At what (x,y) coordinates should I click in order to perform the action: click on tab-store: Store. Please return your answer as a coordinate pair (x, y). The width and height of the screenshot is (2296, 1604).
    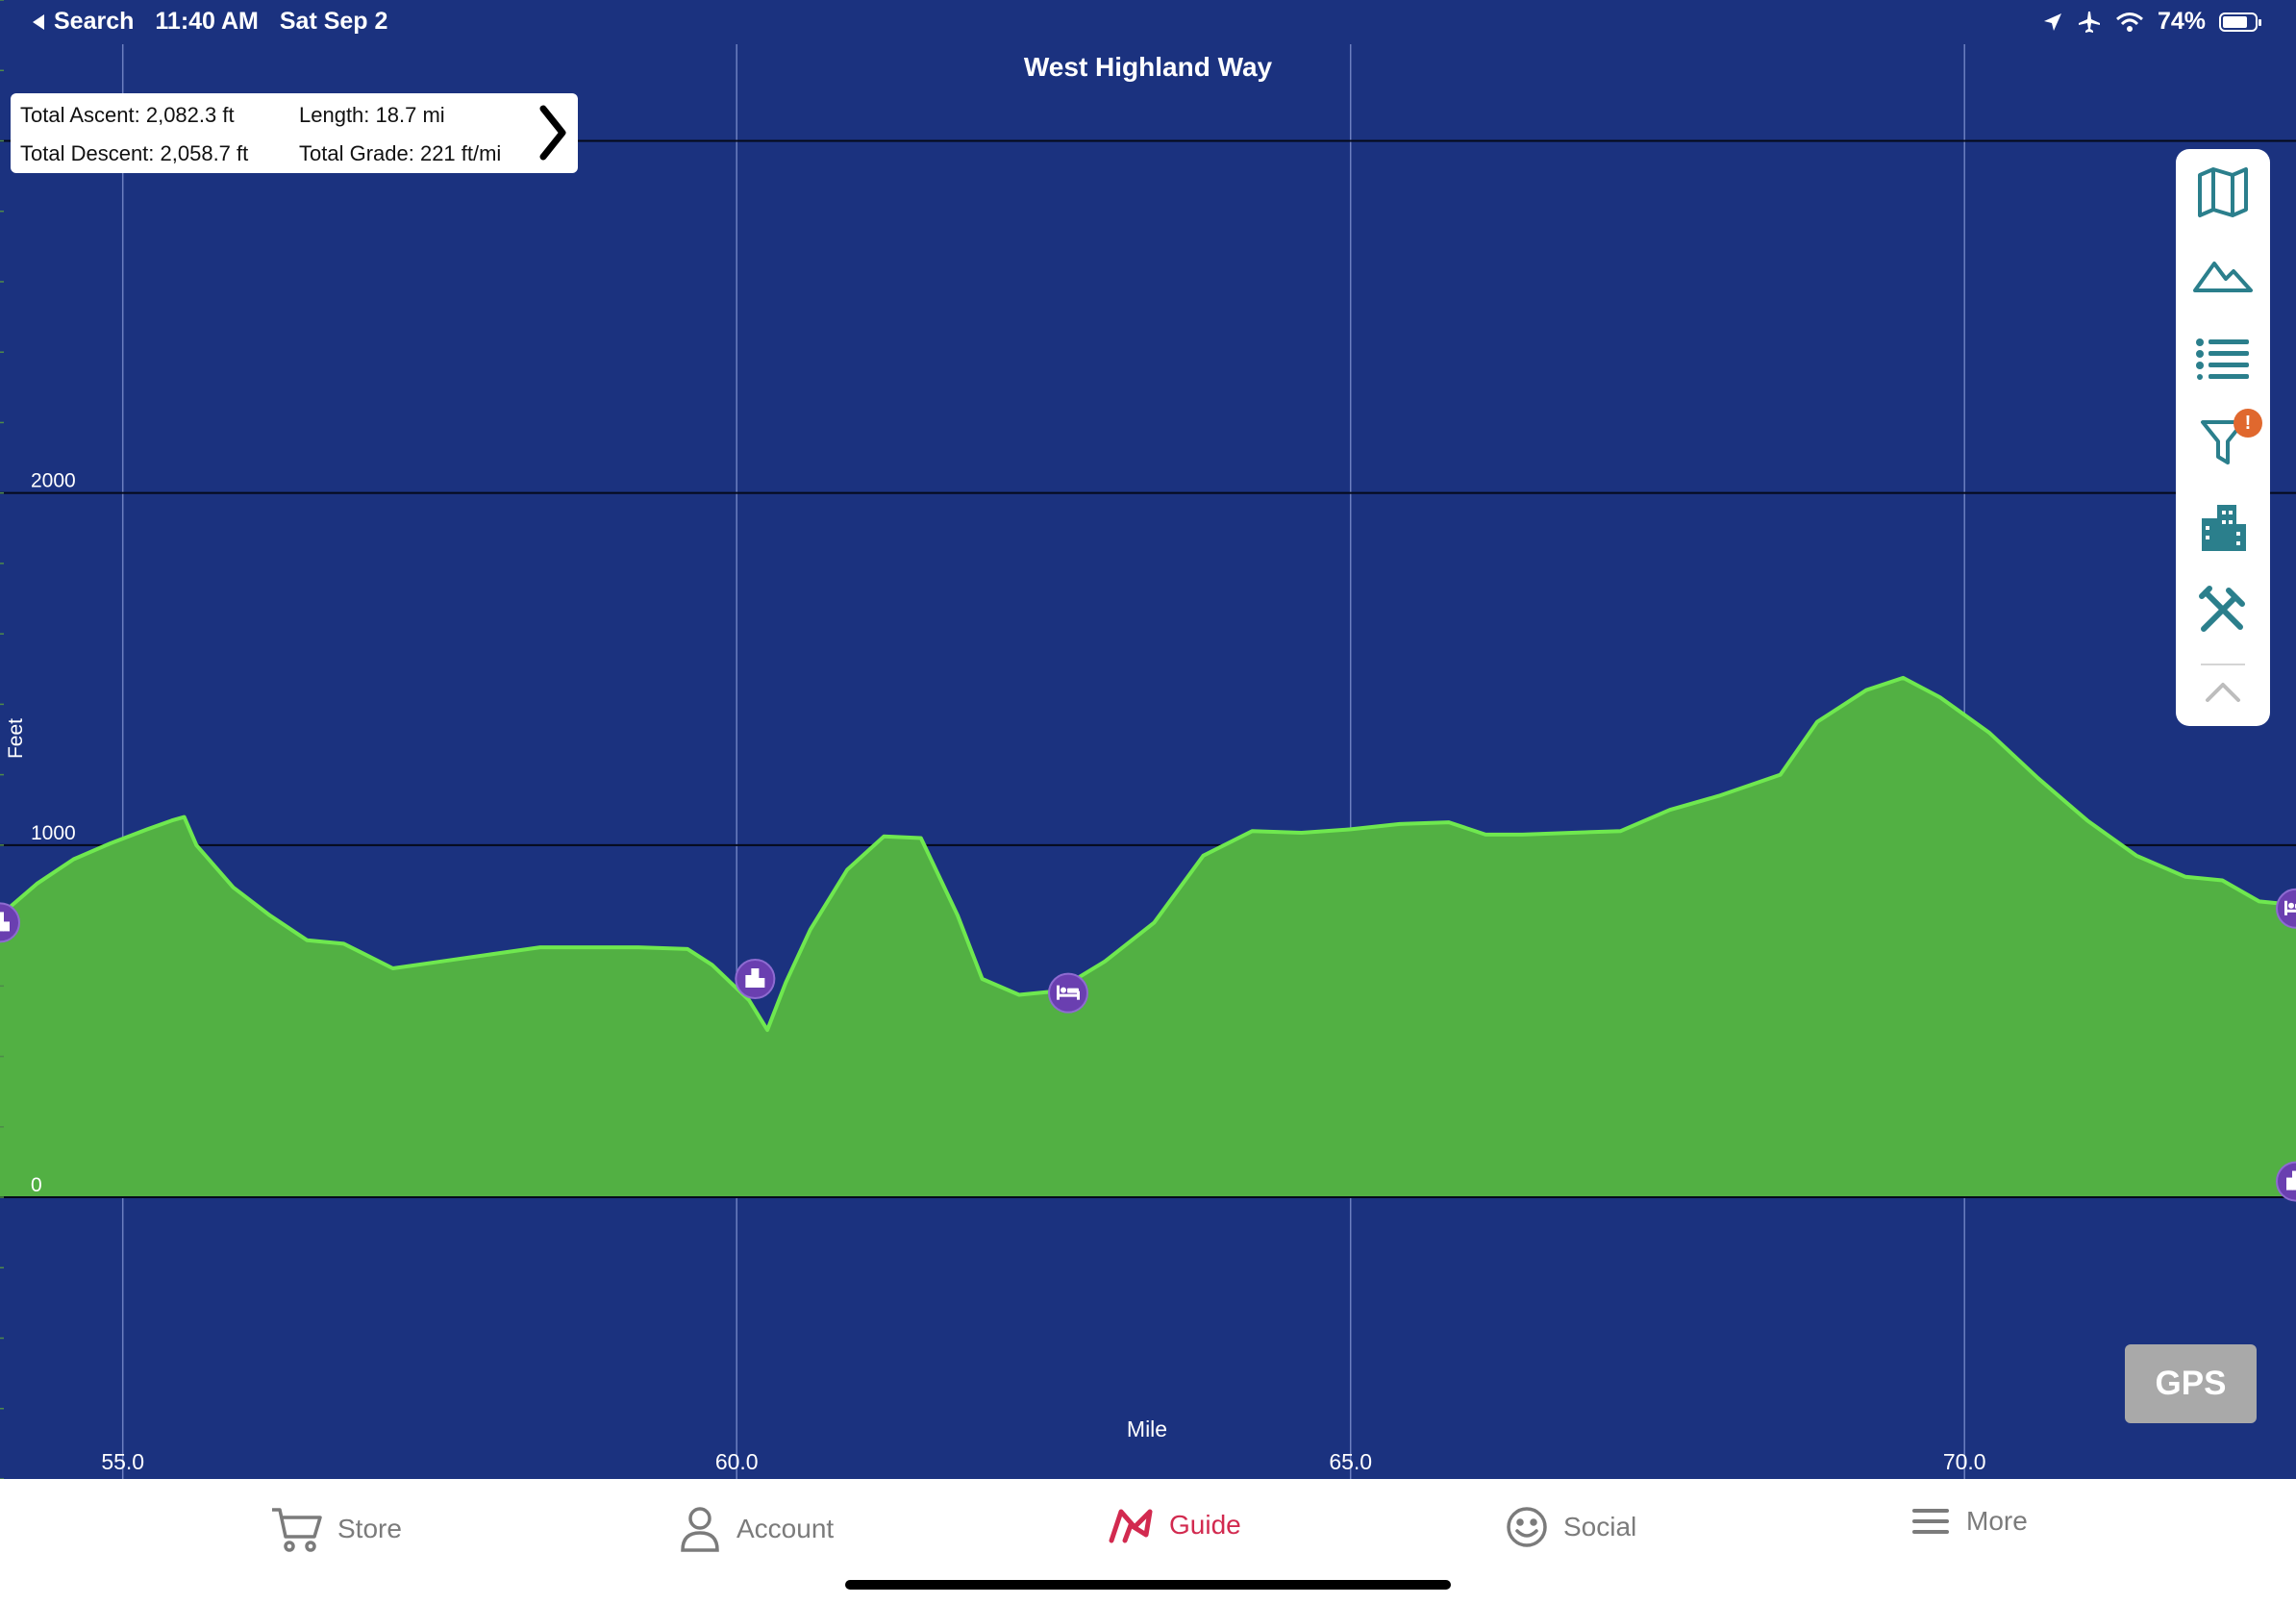
    Looking at the image, I should click on (336, 1529).